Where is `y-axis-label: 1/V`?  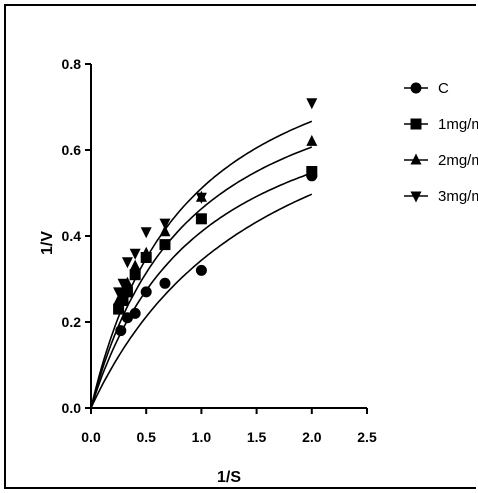
y-axis-label: 1/V is located at coordinates (47, 243).